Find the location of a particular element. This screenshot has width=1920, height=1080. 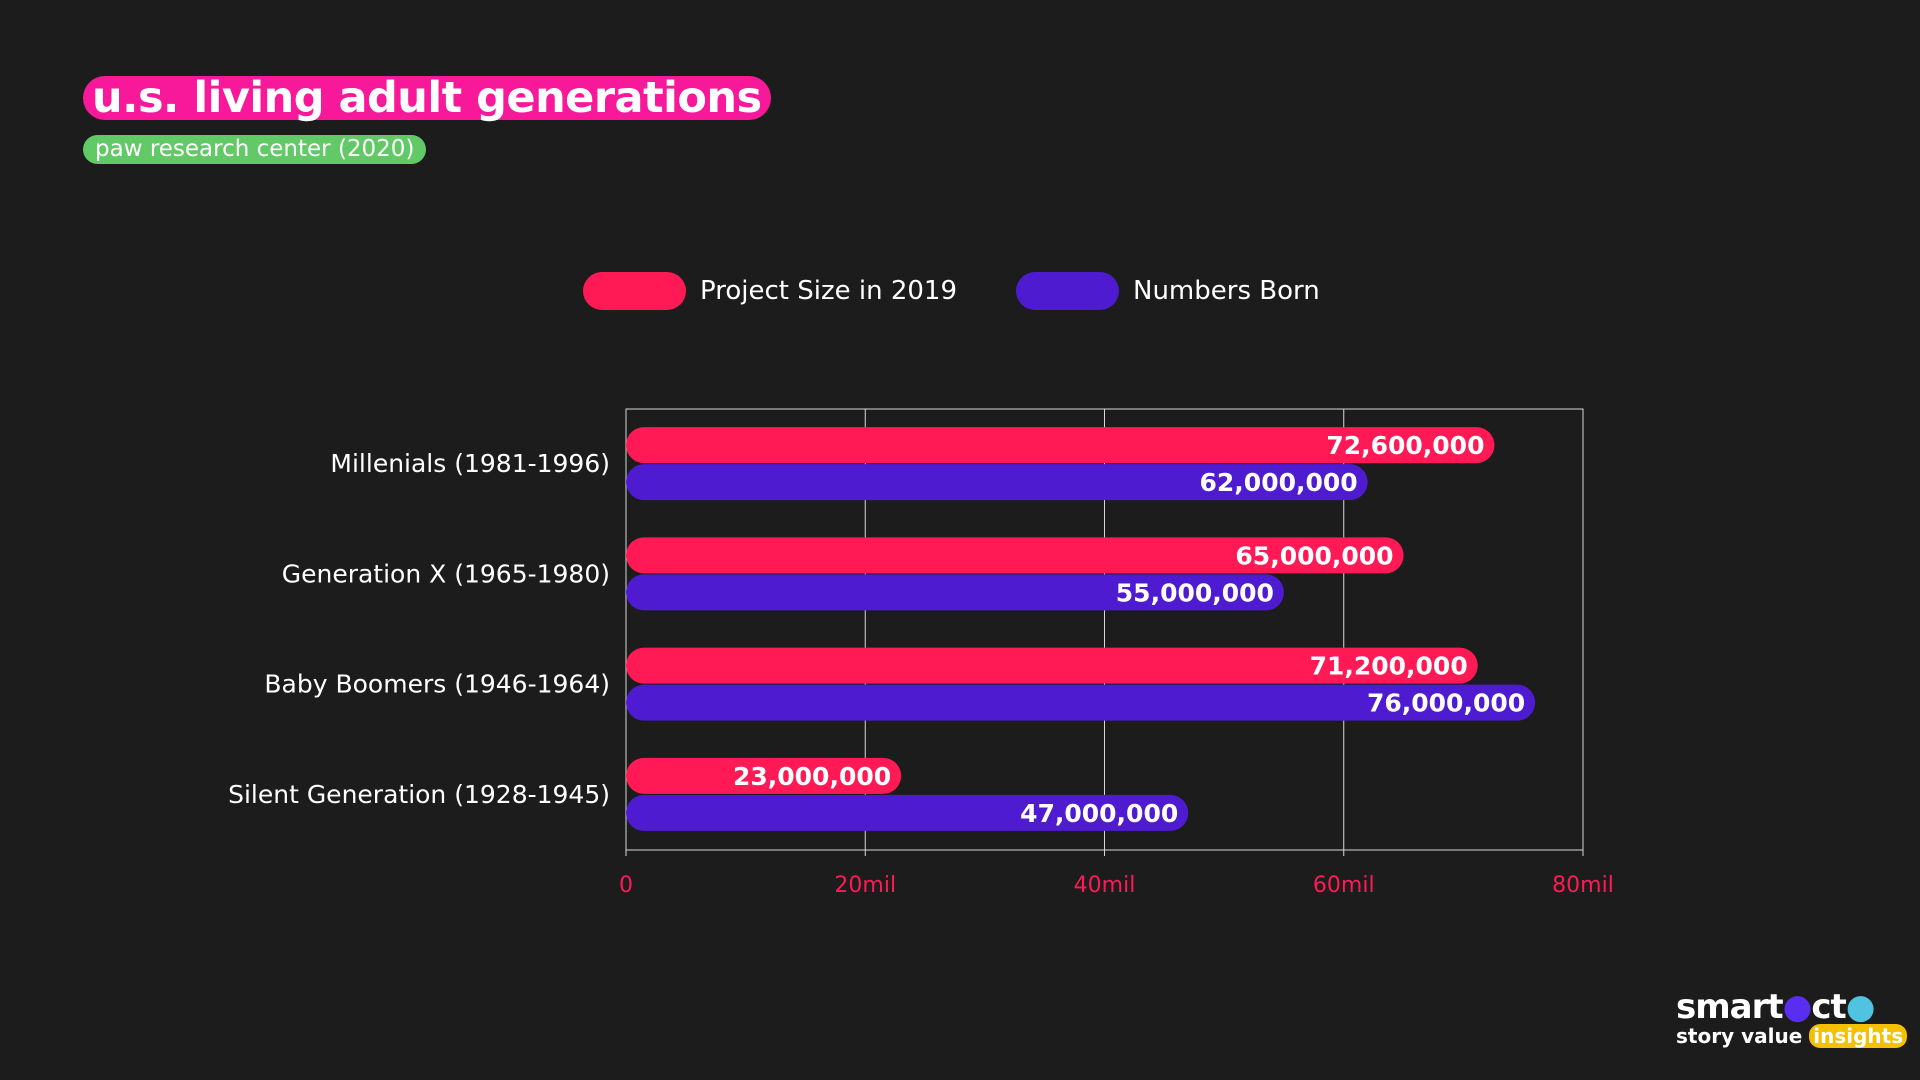

legend-item-series1: Project Size in 2019 is located at coordinates (770, 291).